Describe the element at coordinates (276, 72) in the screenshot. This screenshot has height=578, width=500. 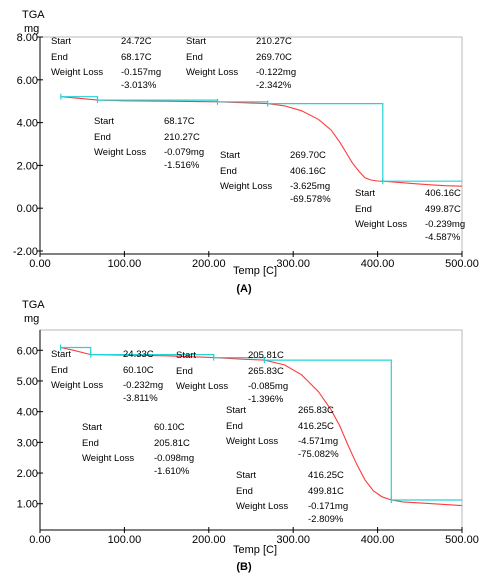
I see `annotation-loss-mg: -0.122mg` at that location.